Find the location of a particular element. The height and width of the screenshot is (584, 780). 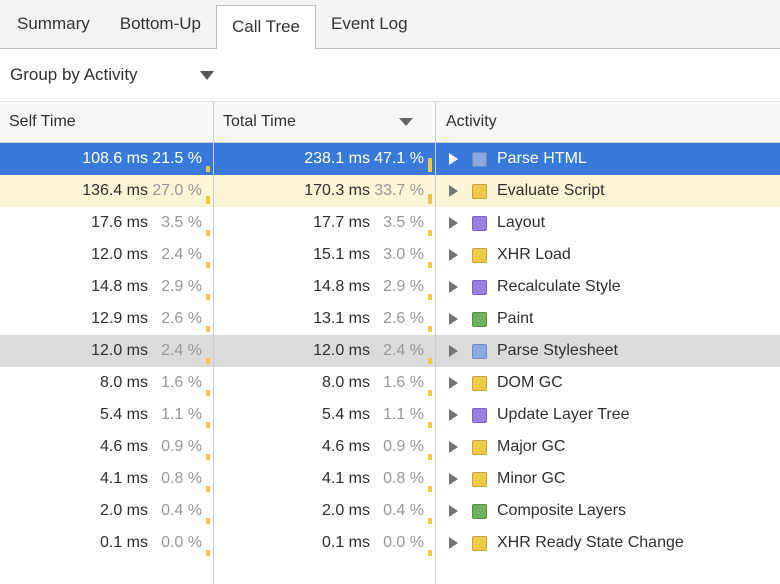

self-time-ms: 108.6 ms is located at coordinates (115, 158).